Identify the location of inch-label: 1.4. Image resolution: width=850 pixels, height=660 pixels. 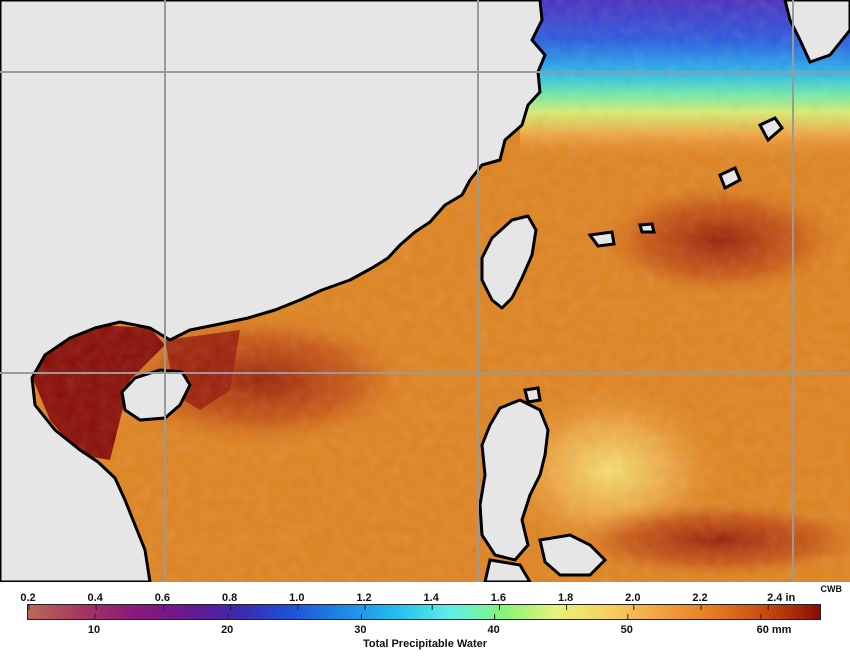
(431, 598).